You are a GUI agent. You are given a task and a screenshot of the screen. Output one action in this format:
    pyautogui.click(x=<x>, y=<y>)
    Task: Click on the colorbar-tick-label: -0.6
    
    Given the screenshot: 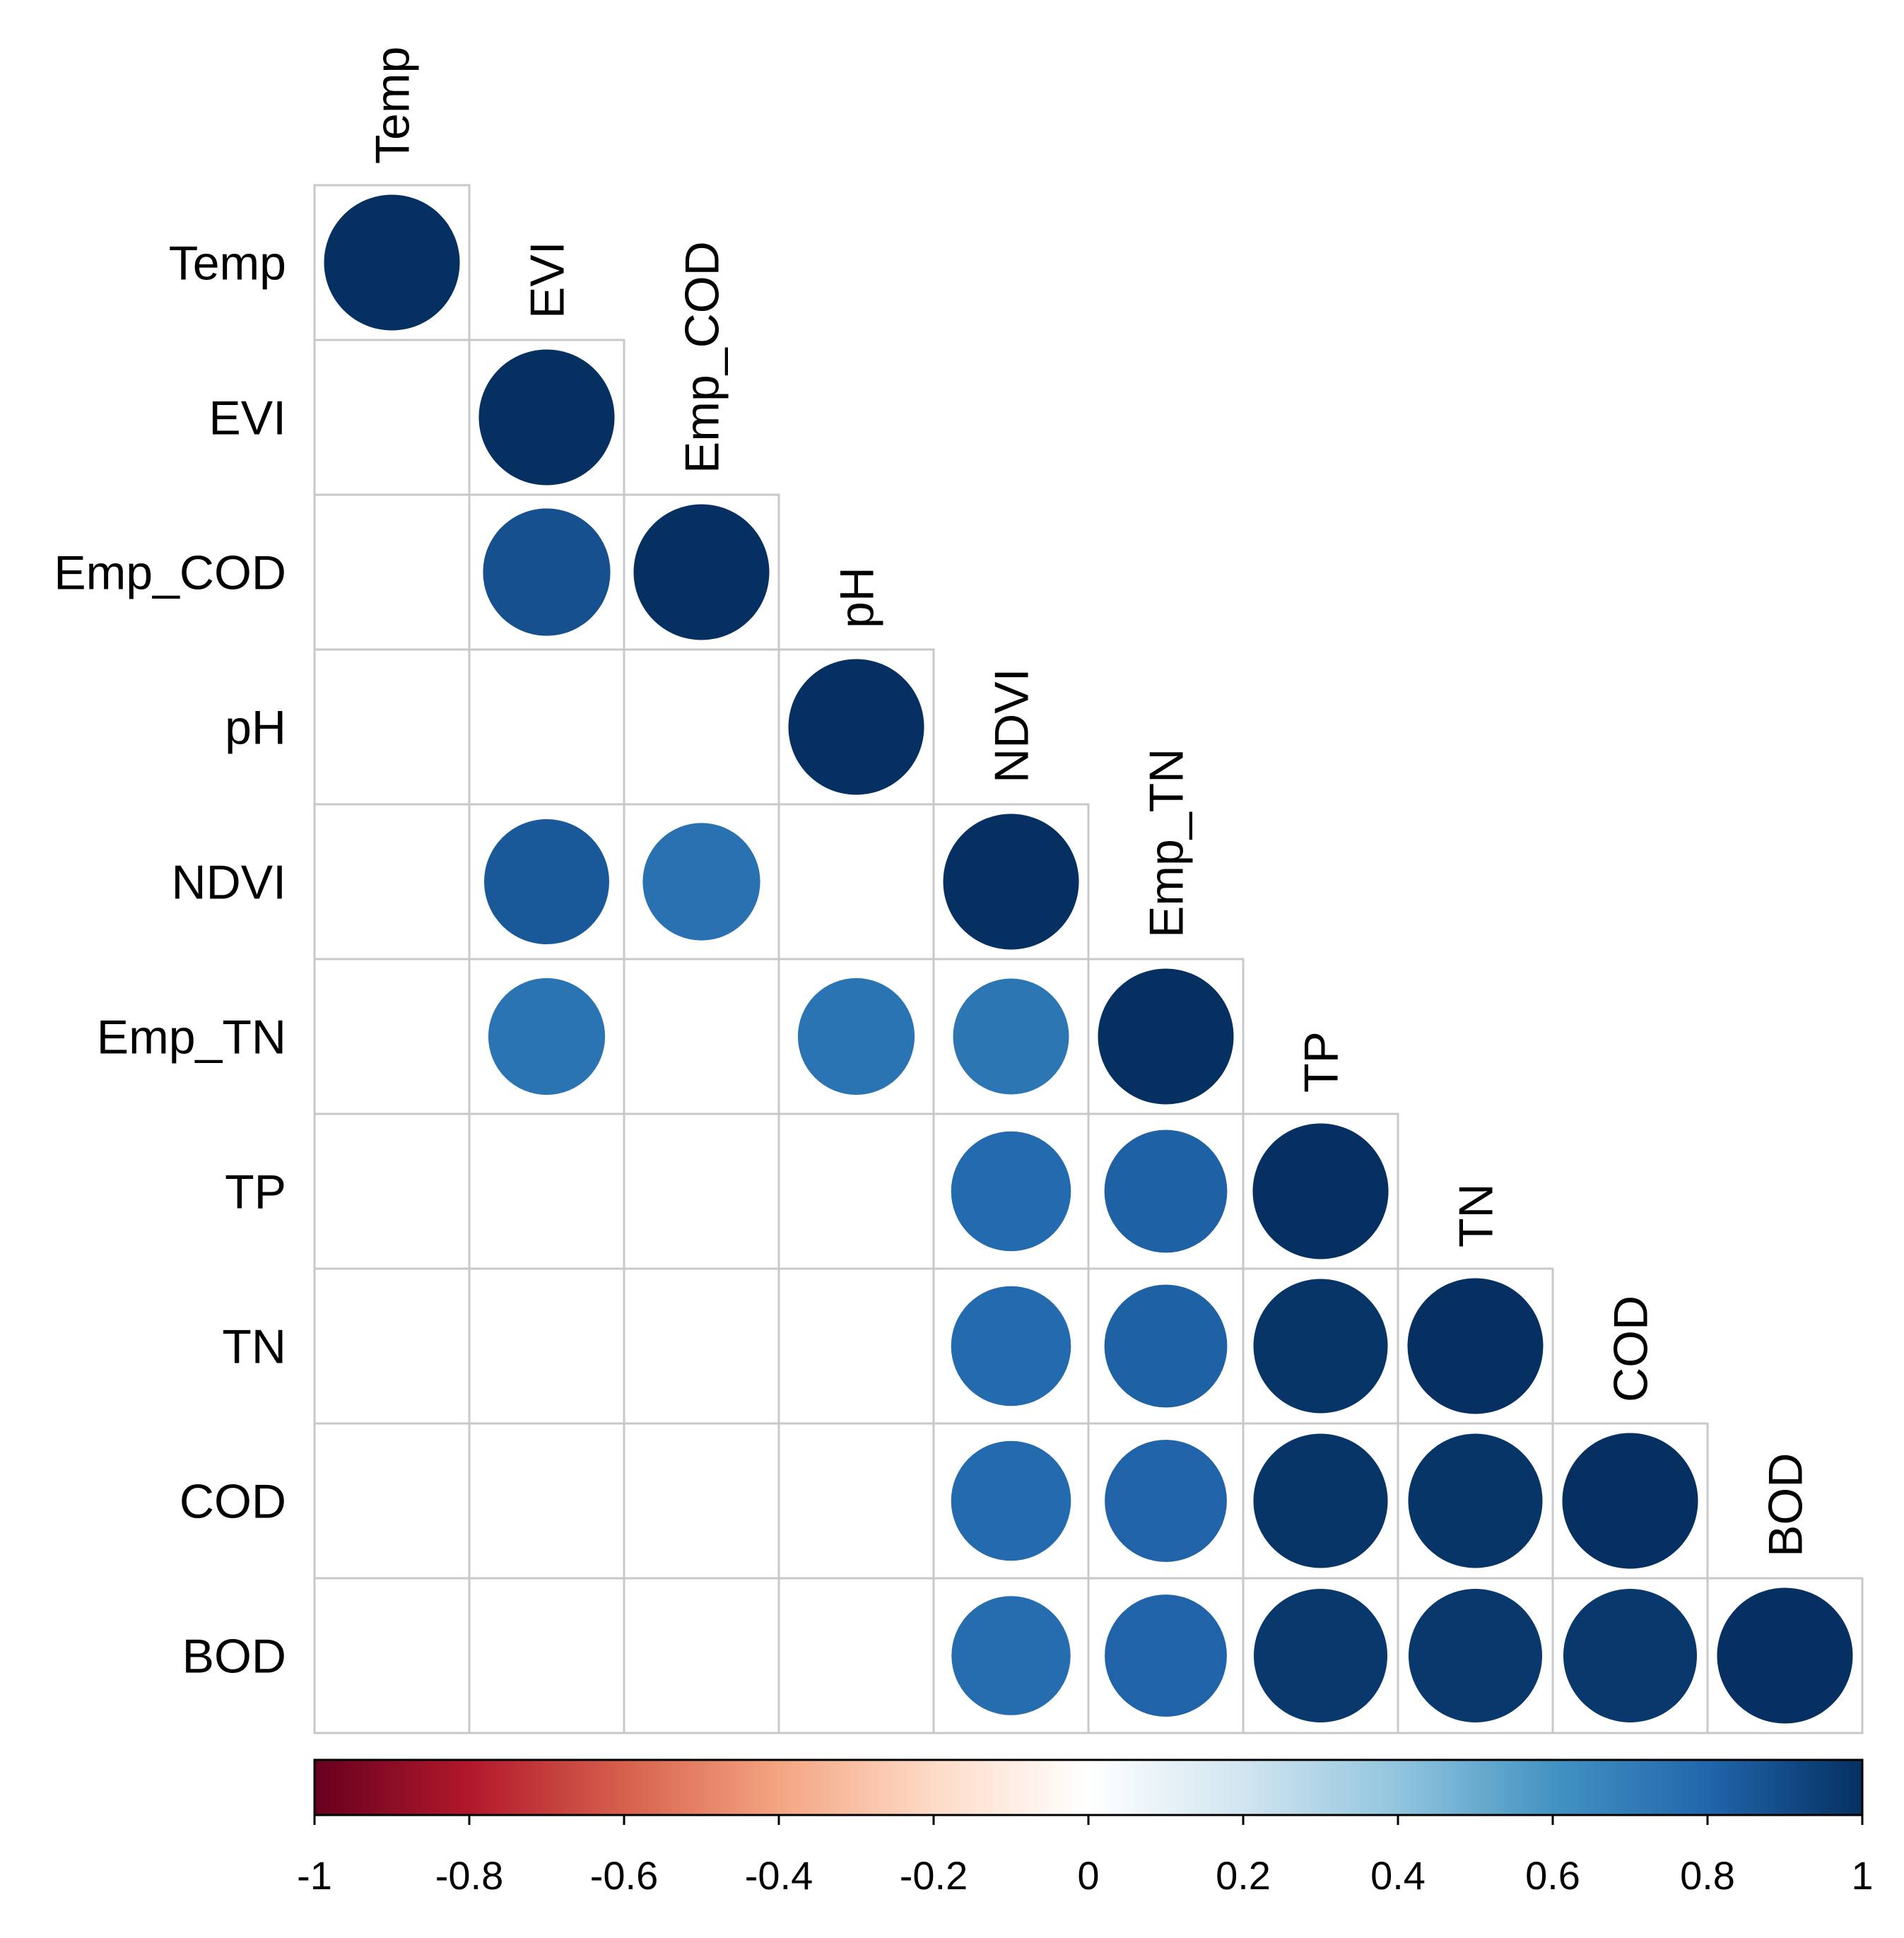 What is the action you would take?
    pyautogui.click(x=625, y=1875)
    